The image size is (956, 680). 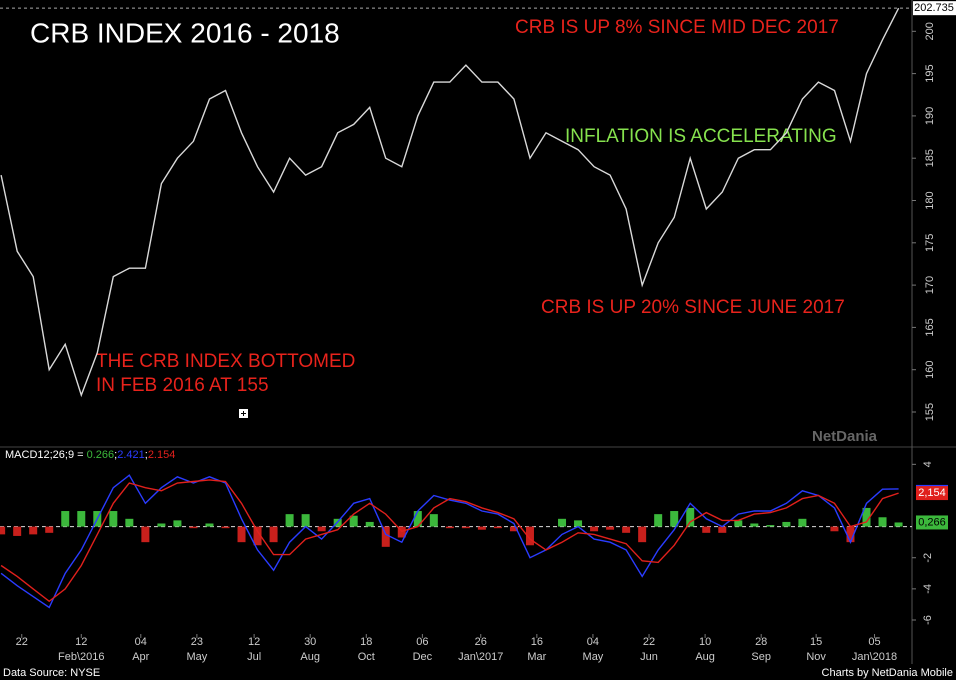 What do you see at coordinates (537, 642) in the screenshot?
I see `x-tick-label: 16` at bounding box center [537, 642].